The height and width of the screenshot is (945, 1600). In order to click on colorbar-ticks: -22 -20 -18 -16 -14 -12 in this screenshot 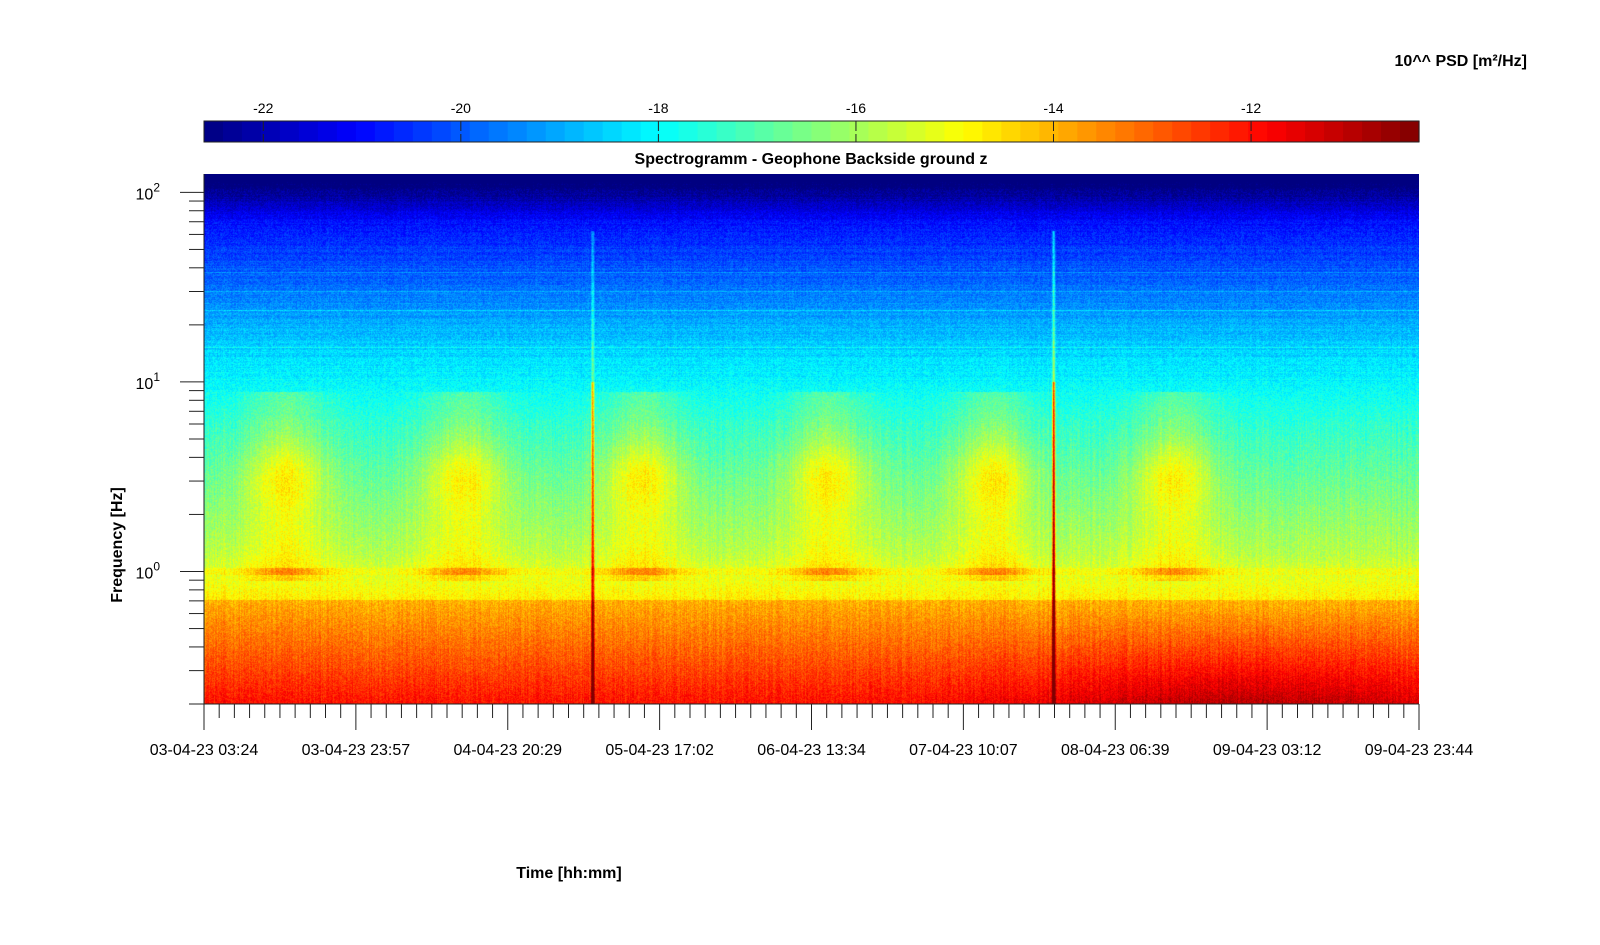, I will do `click(757, 121)`.